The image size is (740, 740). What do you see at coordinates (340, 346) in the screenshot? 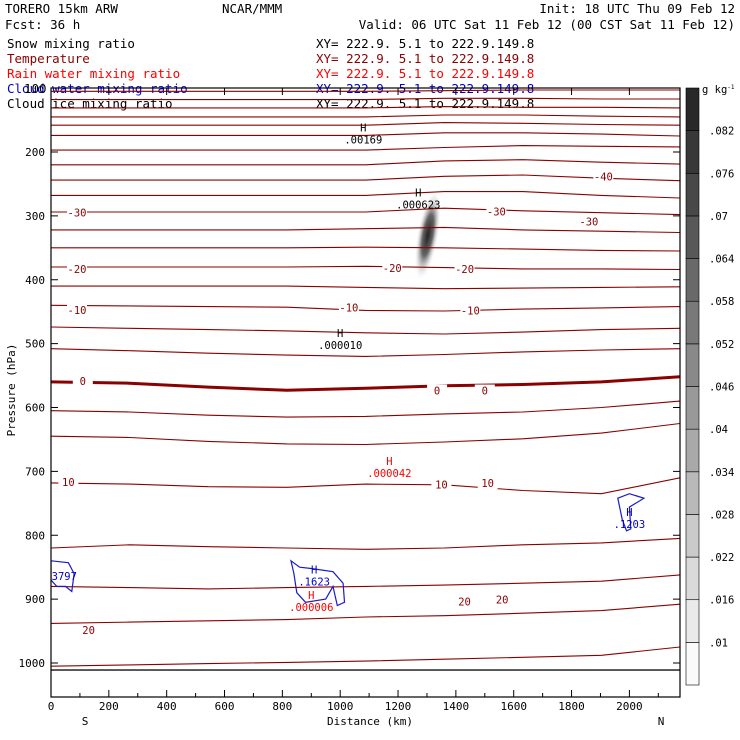
I see `extremum-value: .000010` at bounding box center [340, 346].